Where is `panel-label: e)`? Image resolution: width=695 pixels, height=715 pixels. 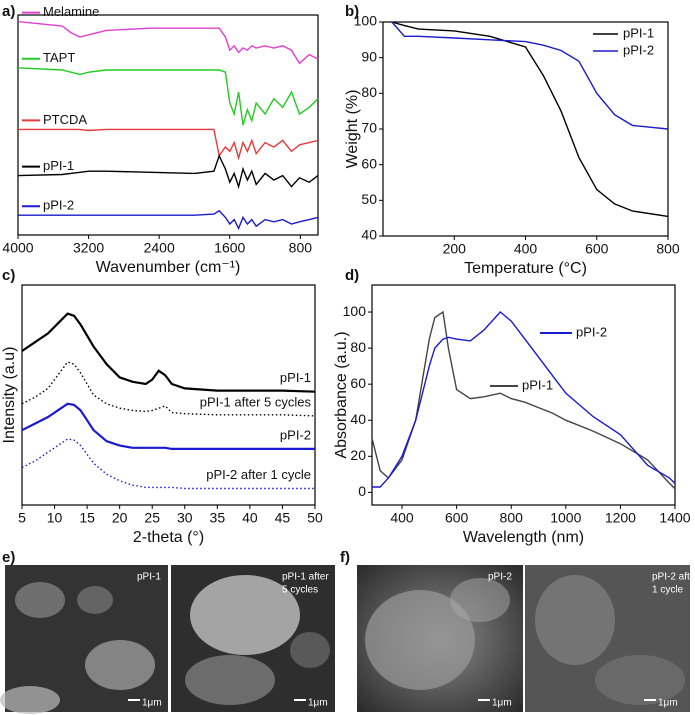
panel-label: e) is located at coordinates (8, 557).